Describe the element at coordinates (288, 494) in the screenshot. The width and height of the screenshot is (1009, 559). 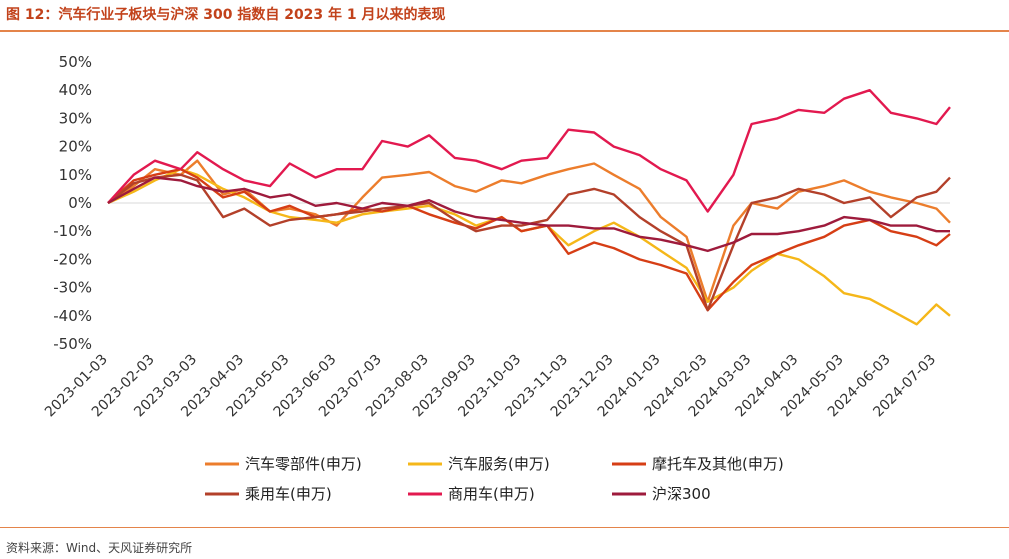
I see `legend-label: 乘用车(申万)` at that location.